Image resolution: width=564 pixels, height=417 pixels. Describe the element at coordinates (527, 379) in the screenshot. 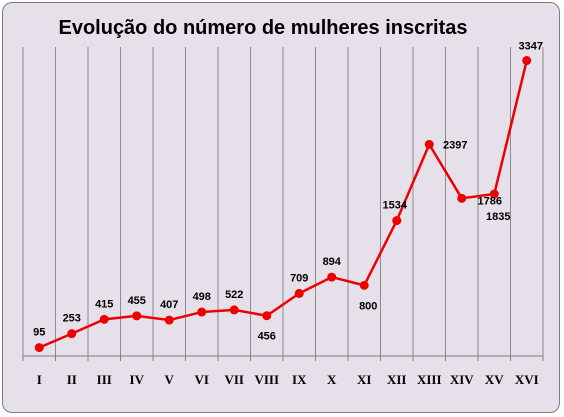

I see `x-tick-label: XVI` at that location.